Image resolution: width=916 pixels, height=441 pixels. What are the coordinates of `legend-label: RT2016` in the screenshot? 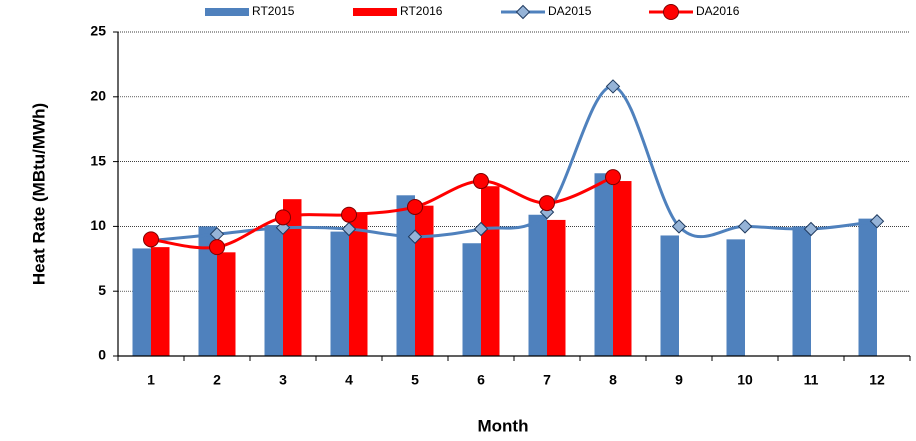 It's located at (421, 11).